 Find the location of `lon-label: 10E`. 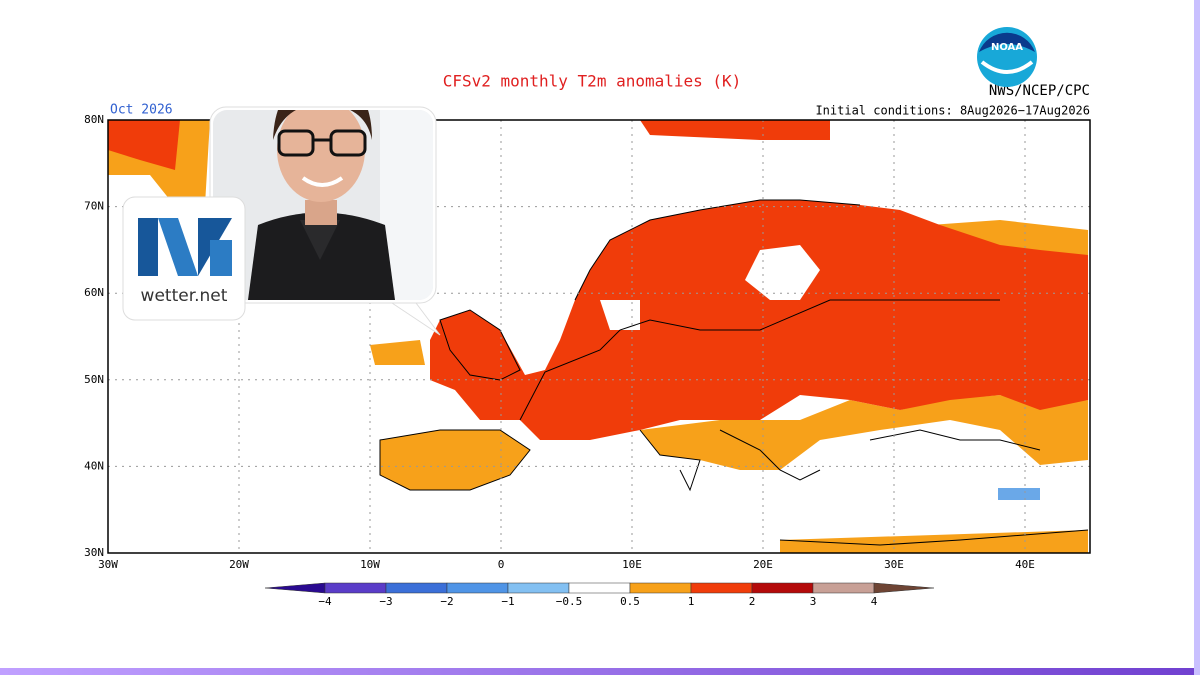

lon-label: 10E is located at coordinates (632, 564).